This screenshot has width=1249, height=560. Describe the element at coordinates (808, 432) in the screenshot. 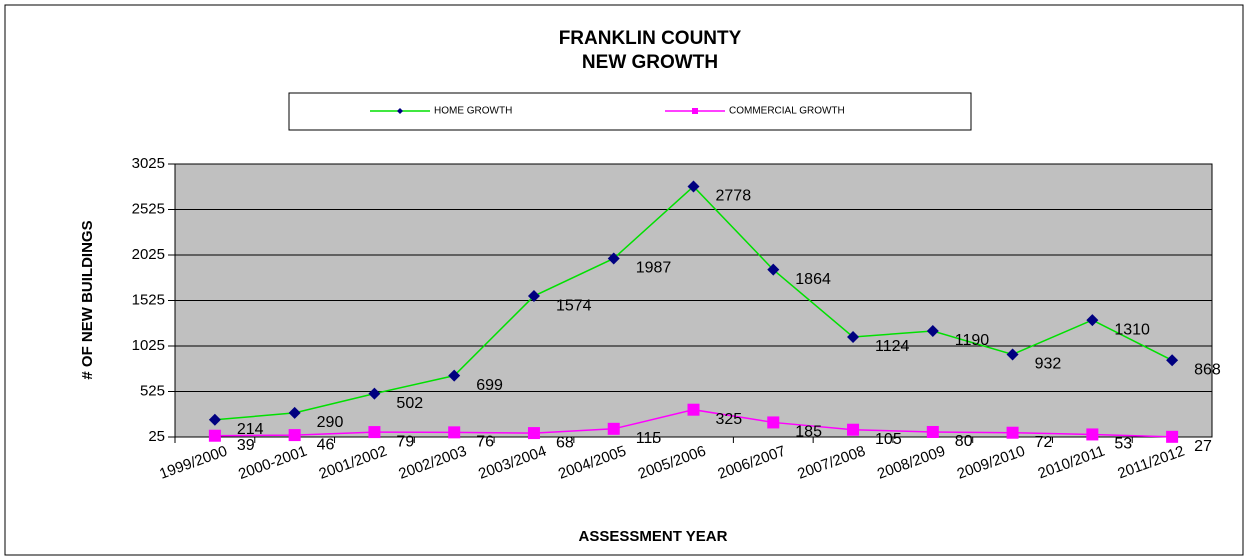

I see `data-label: 185` at that location.